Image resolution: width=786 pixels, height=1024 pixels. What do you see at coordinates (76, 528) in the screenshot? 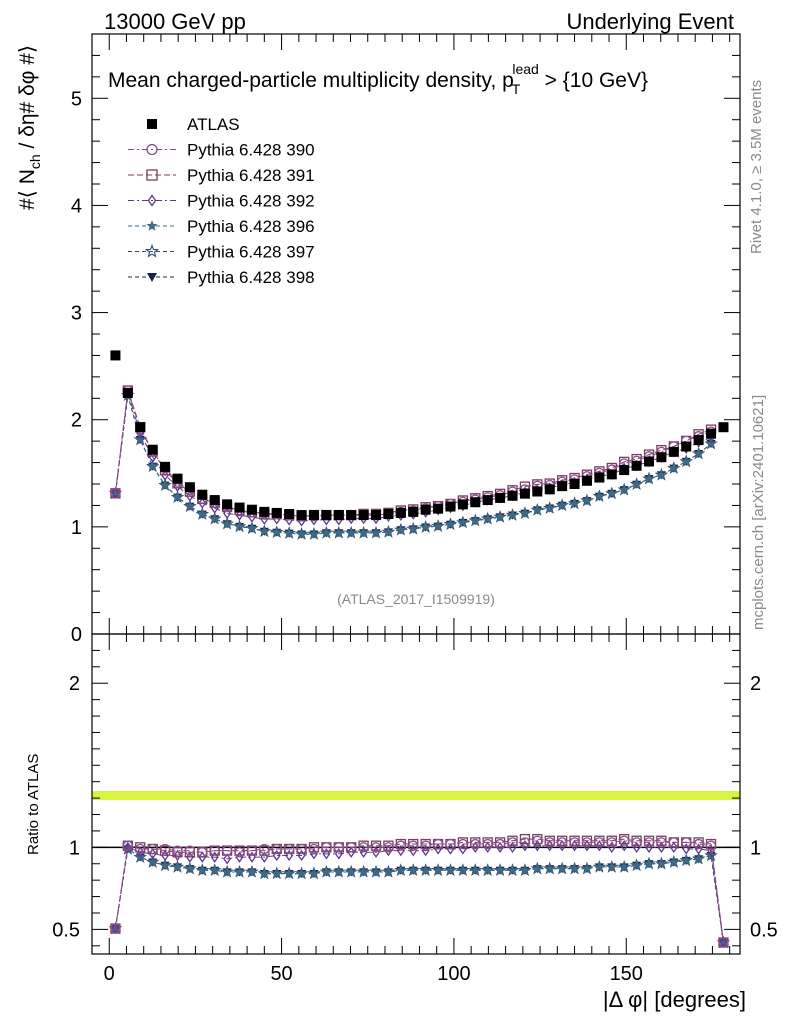
I see `main-ytick-label: 1` at bounding box center [76, 528].